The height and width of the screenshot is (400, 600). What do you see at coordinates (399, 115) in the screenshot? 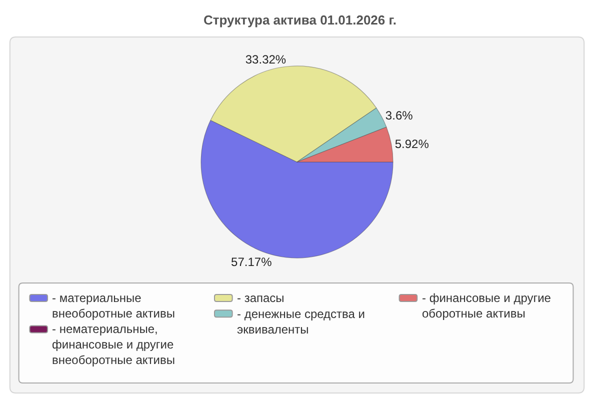
I see `data-label: 3.6%` at bounding box center [399, 115].